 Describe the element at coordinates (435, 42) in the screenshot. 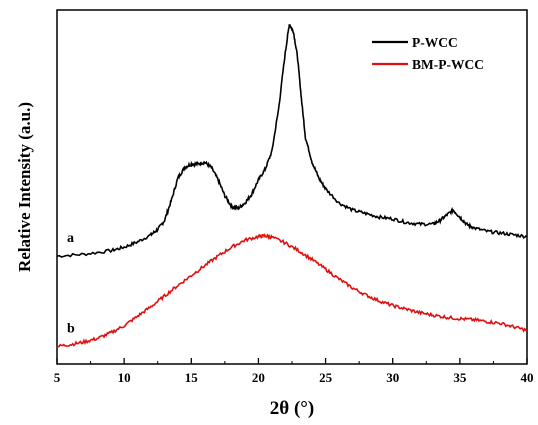

I see `legend-label-p-wcc: P-WCC` at that location.